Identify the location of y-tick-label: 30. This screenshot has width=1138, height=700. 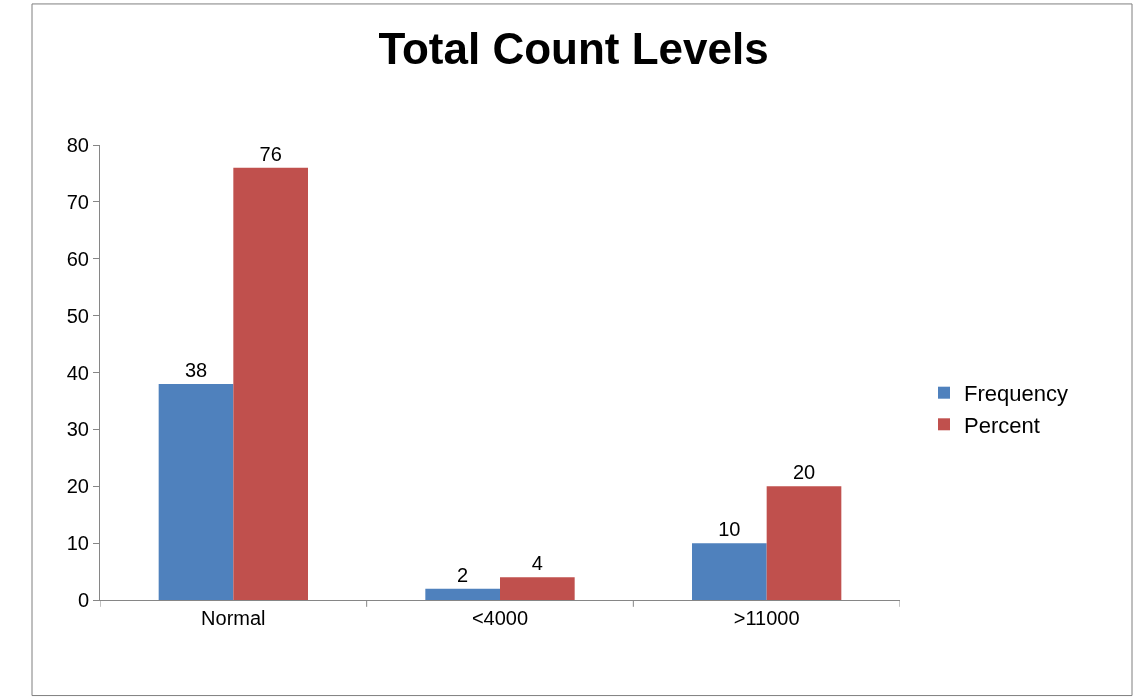
(77, 429).